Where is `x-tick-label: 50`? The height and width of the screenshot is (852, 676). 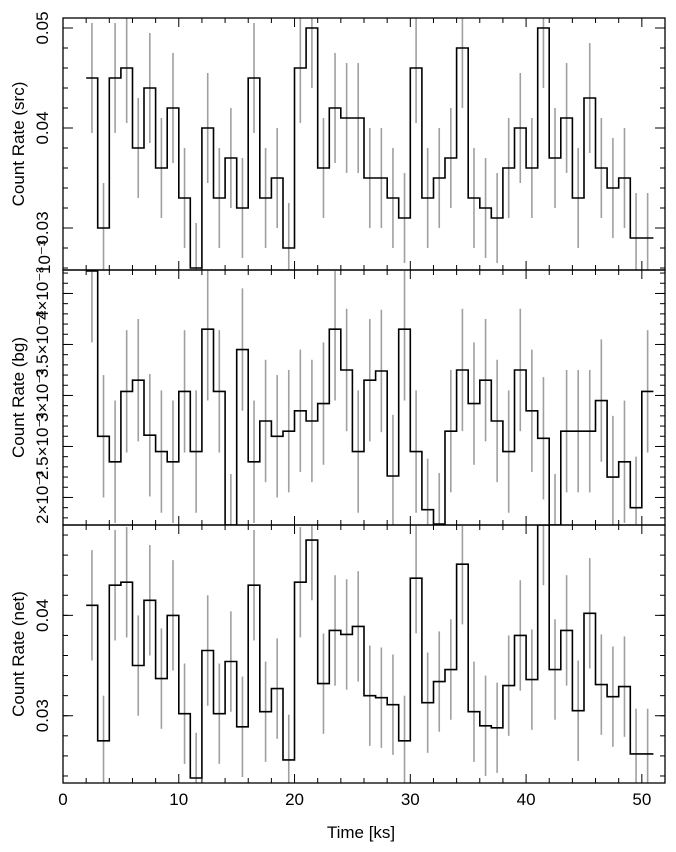
x-tick-label: 50 is located at coordinates (641, 799).